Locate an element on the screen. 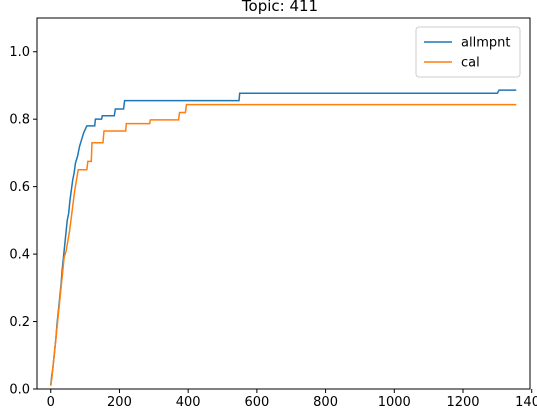 This screenshot has width=537, height=413. y-tick-label: 0.8 is located at coordinates (19, 120).